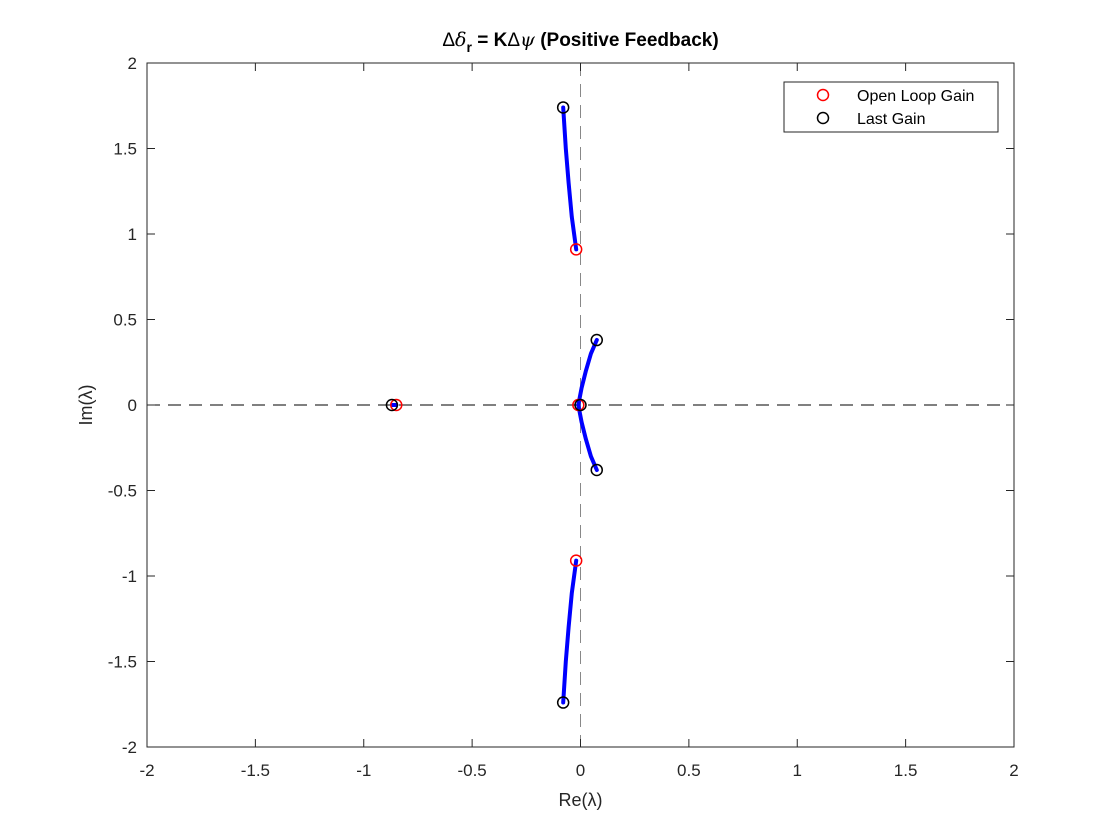 The width and height of the screenshot is (1120, 840). I want to click on legend-label-last-gain: Last Gain, so click(891, 119).